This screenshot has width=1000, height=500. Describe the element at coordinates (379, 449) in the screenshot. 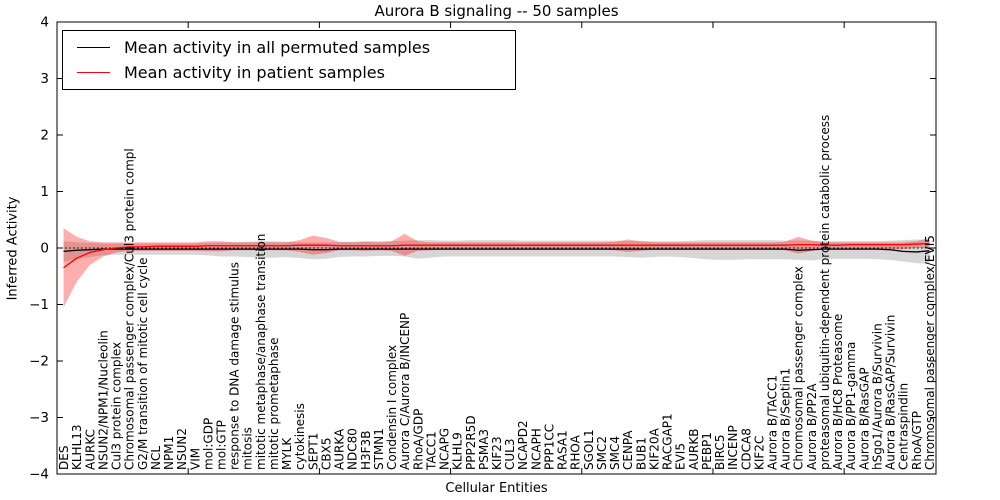

I see `x-tick-label: STMN1` at that location.